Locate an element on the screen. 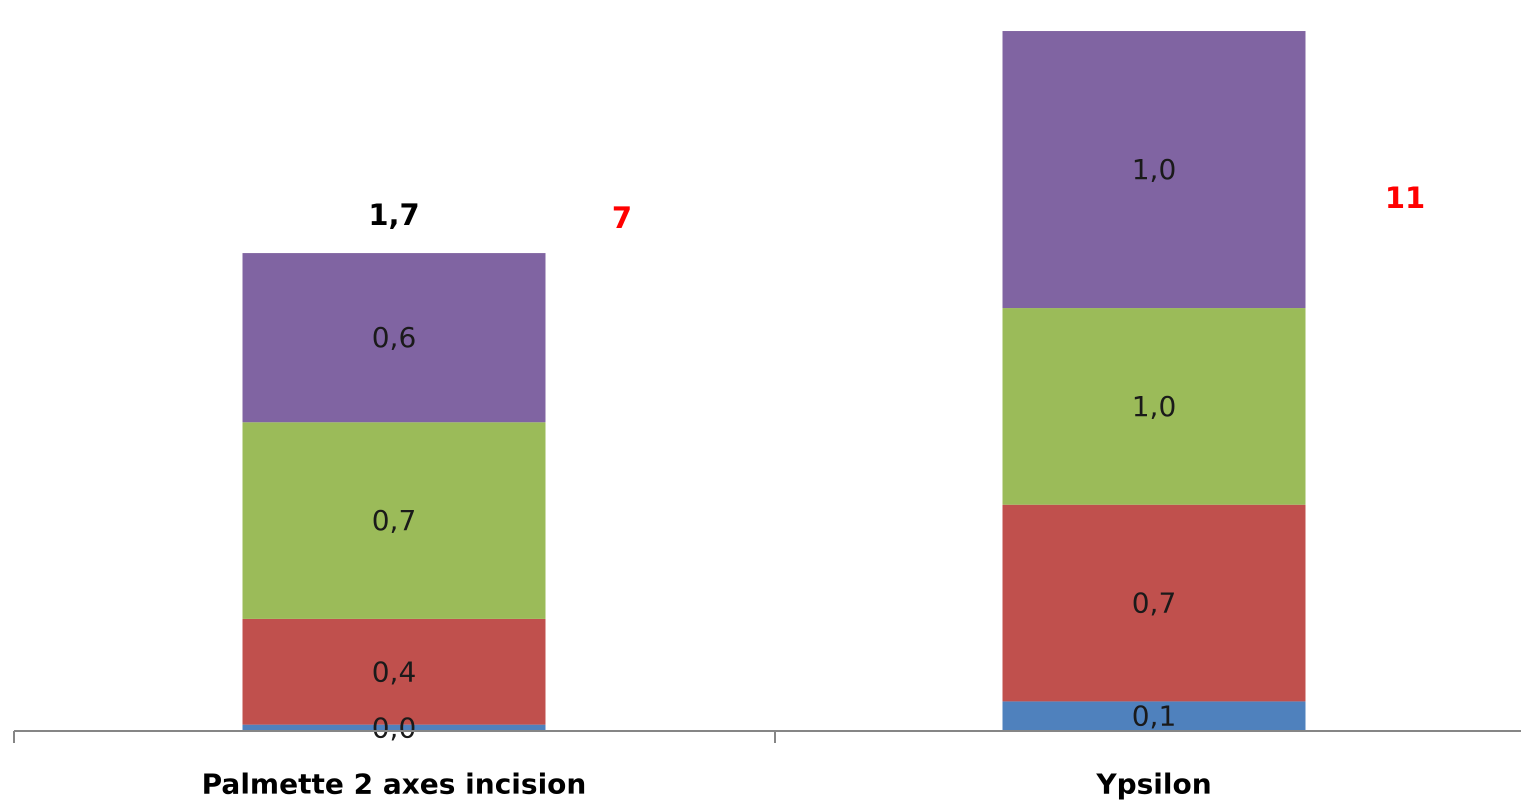 This screenshot has width=1521, height=803. data-label-1-3: 0,7 is located at coordinates (394, 520).